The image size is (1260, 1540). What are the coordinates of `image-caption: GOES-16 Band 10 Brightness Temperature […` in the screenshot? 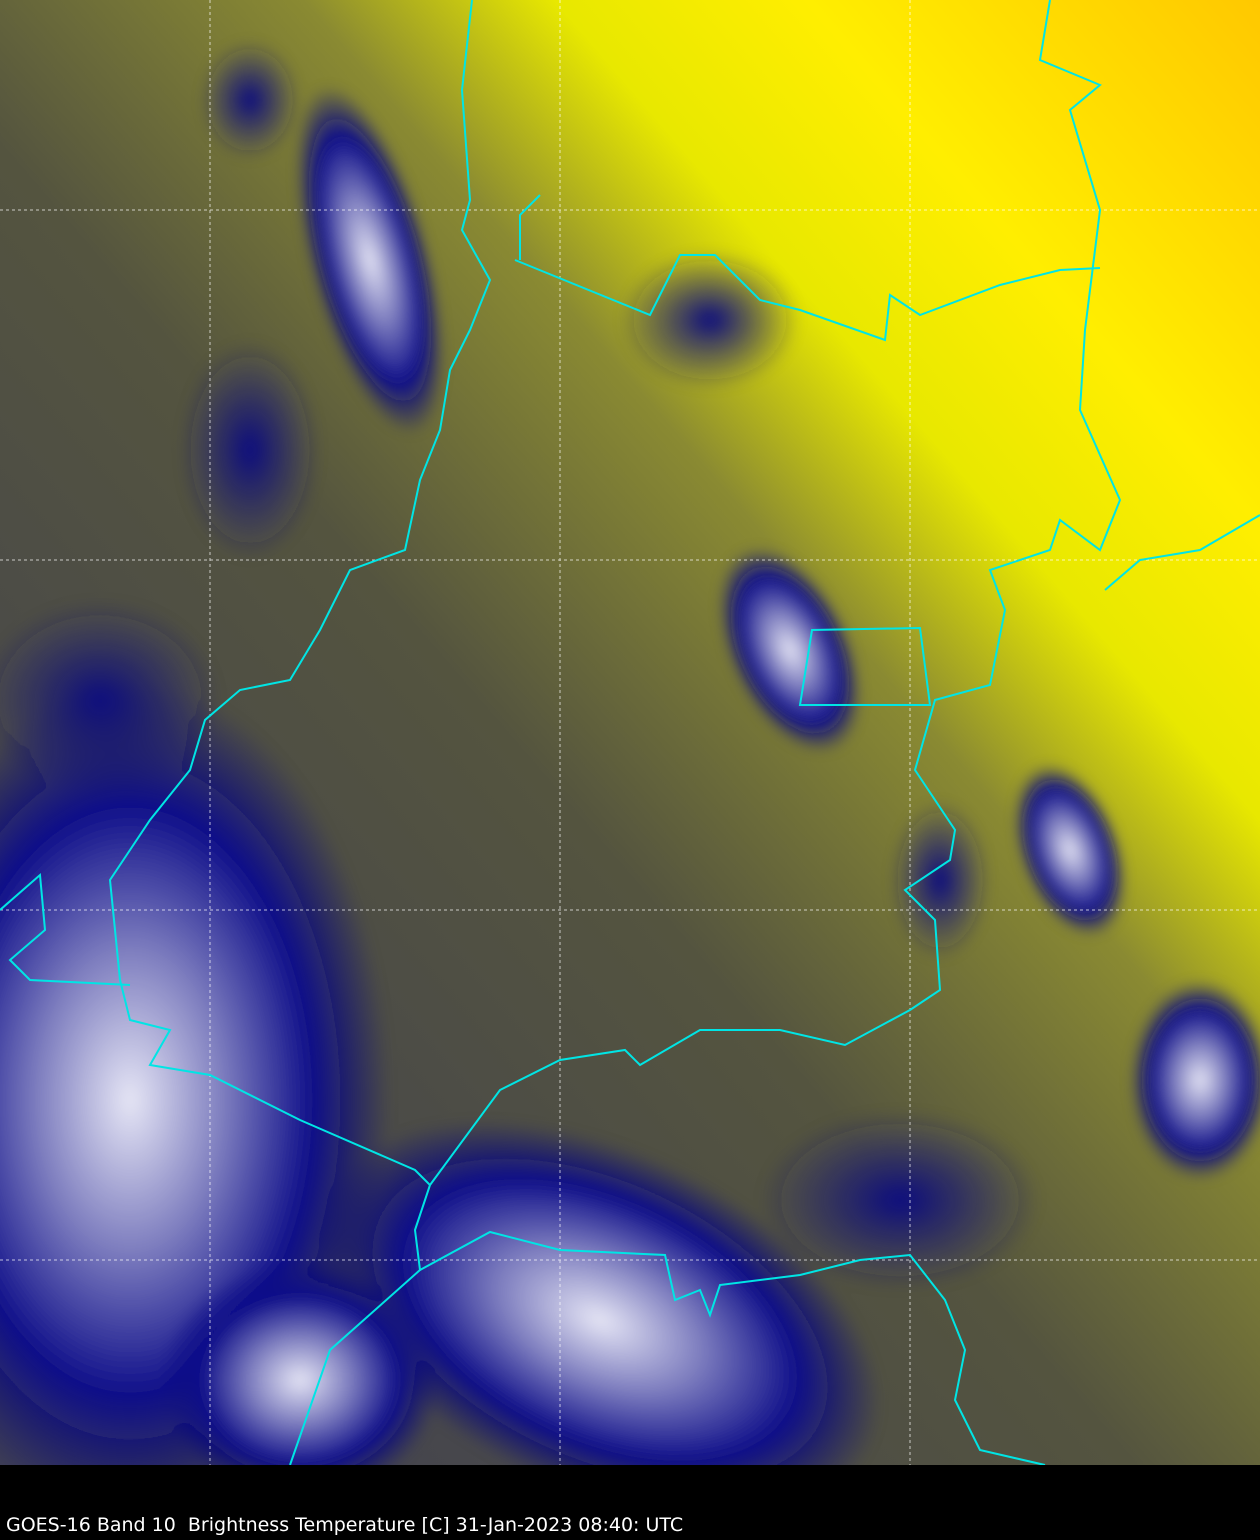 It's located at (345, 1525).